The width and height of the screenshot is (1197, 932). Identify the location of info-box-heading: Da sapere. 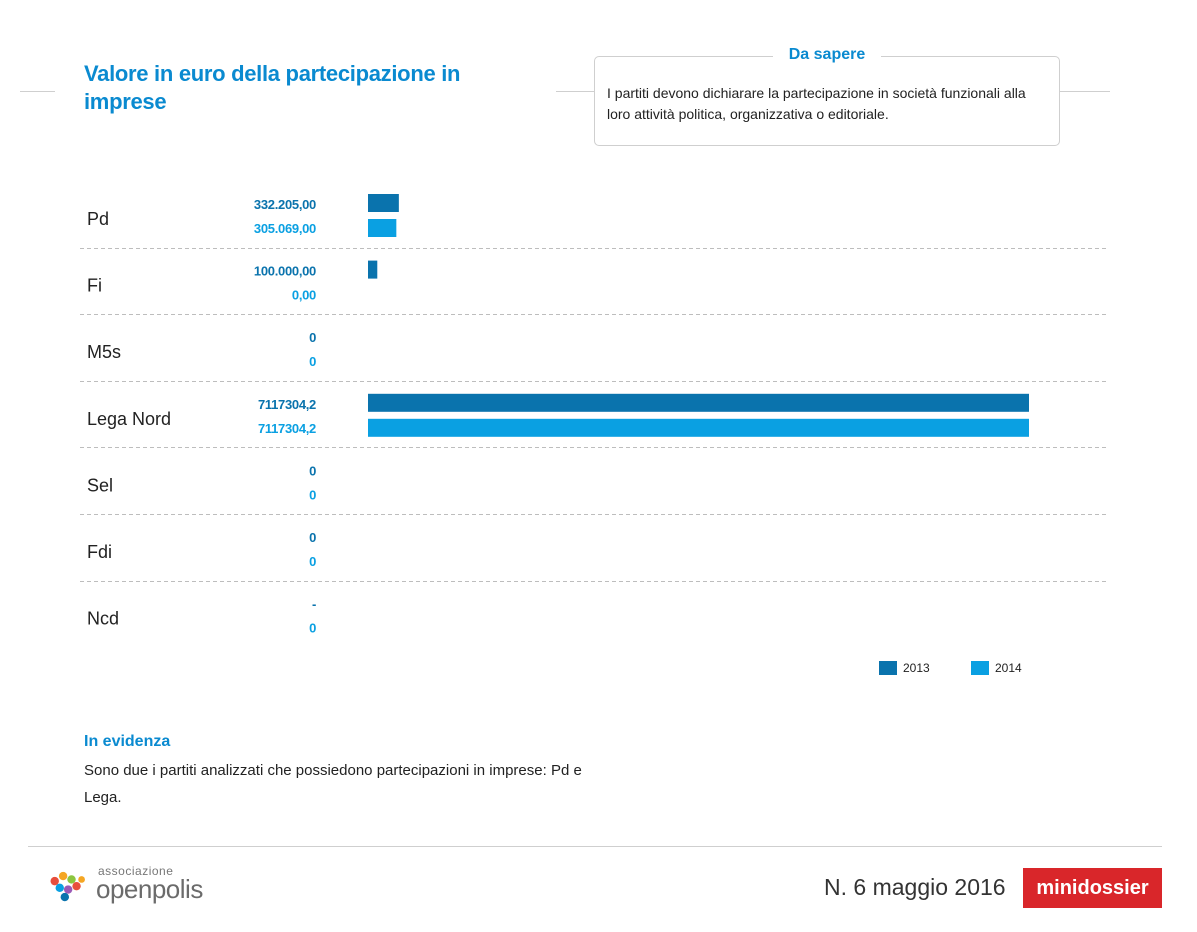
(827, 55).